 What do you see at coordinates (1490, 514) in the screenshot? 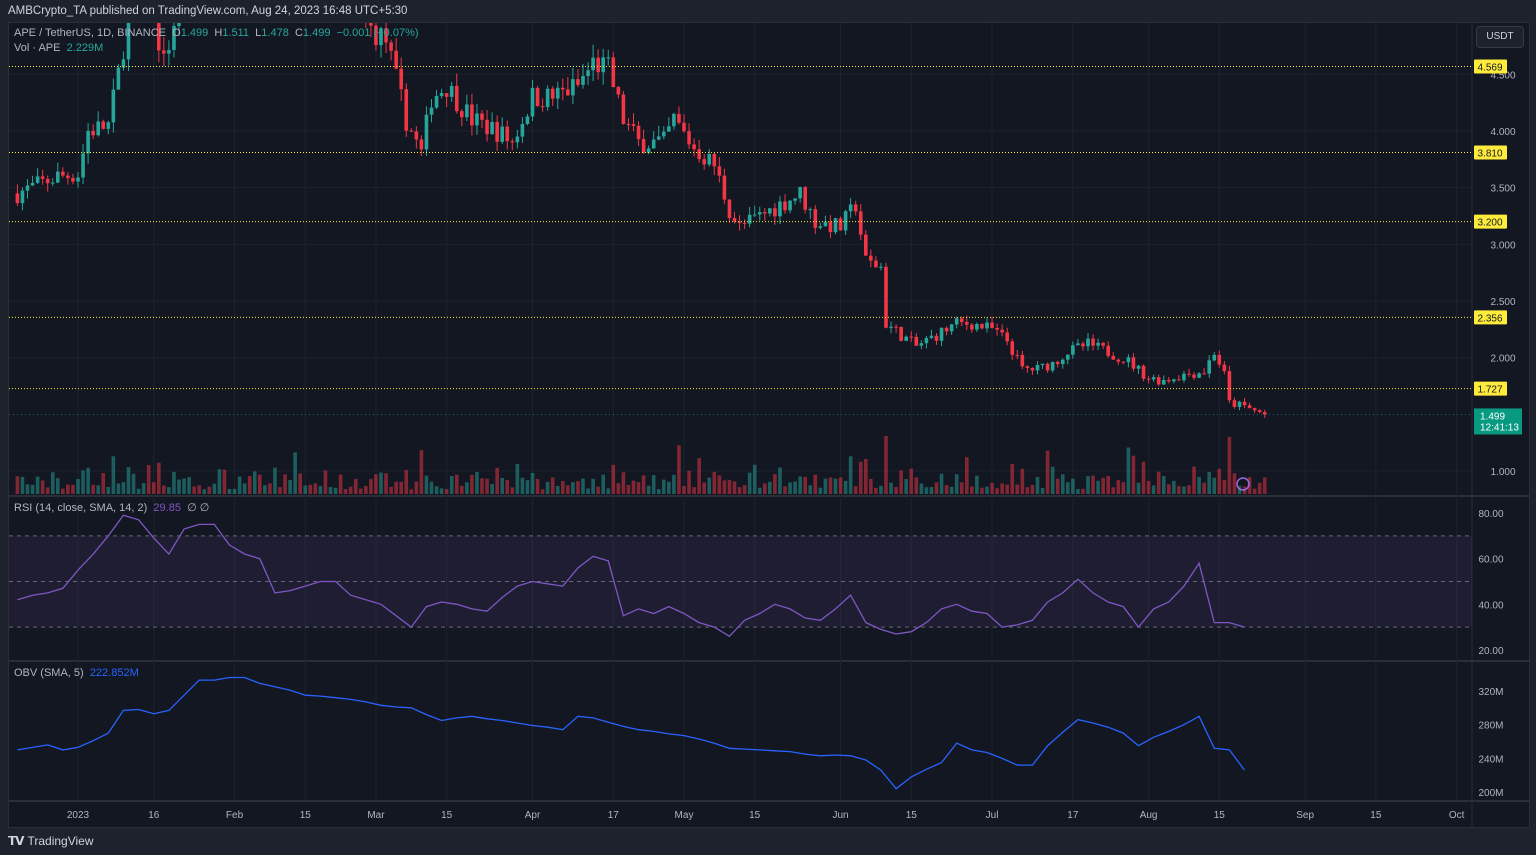
I see `rsi-axis-label: 80.00` at bounding box center [1490, 514].